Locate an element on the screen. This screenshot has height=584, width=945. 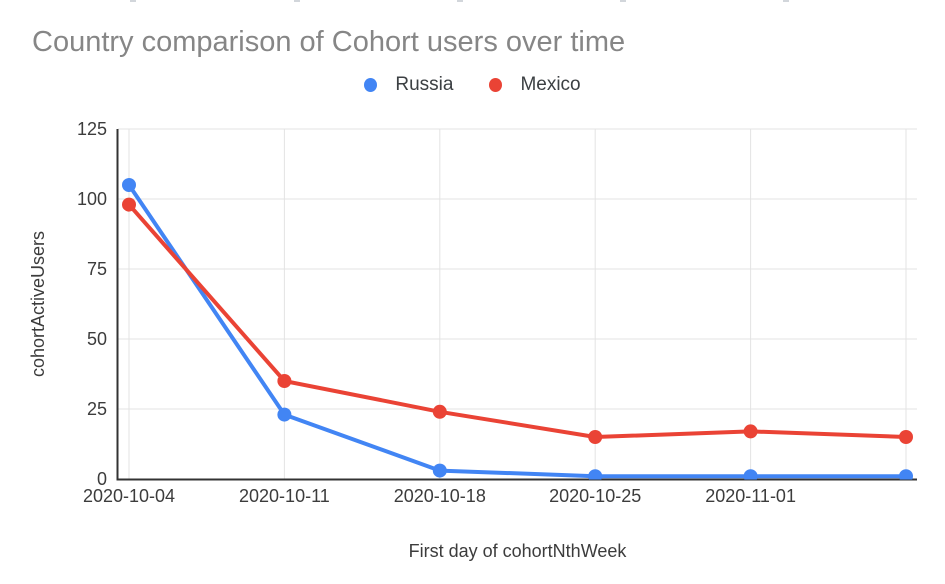
y-axis-title: cohortActiveUsers is located at coordinates (38, 304).